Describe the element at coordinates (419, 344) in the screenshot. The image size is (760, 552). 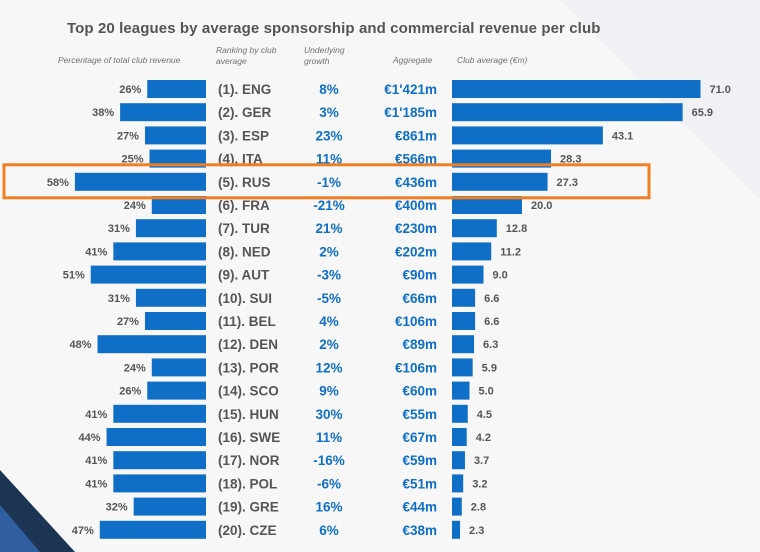
I see `aggregate-label: €89m` at that location.